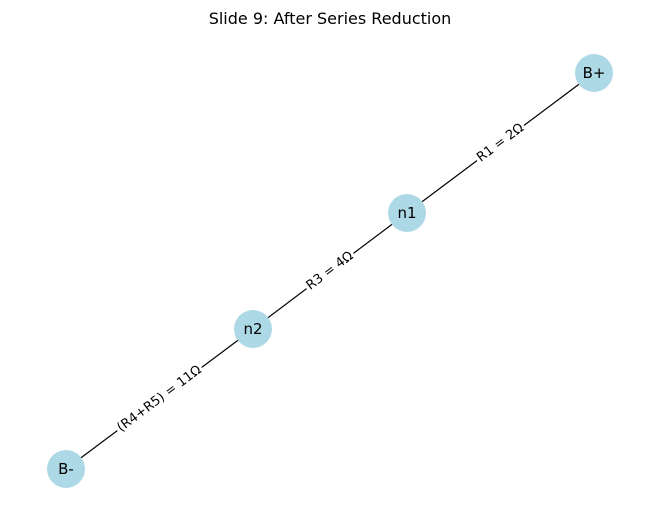 Image resolution: width=660 pixels, height=522 pixels. I want to click on node-label-bplus: B+, so click(594, 73).